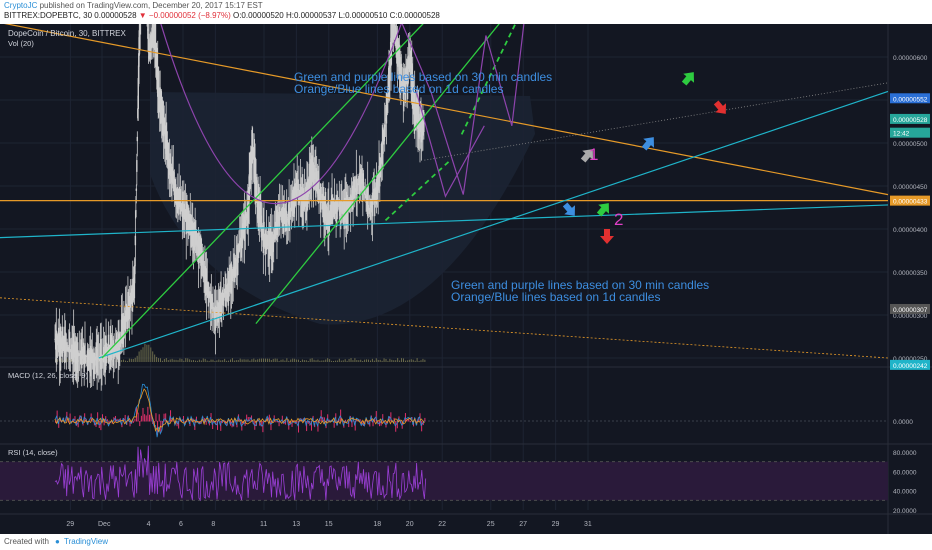 The width and height of the screenshot is (932, 550). I want to click on author-link: CryptoJC, so click(21, 5).